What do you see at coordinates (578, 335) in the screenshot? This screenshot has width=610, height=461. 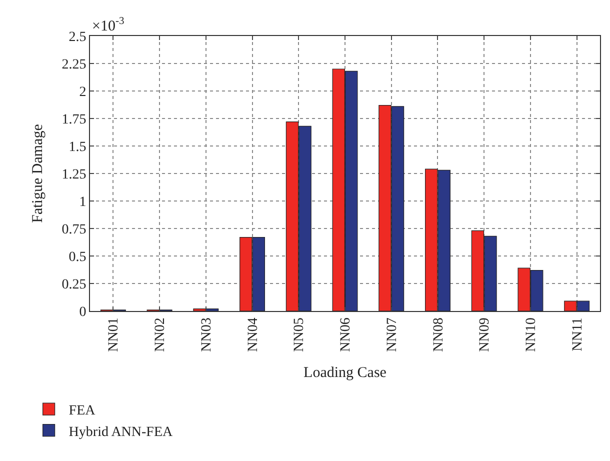 I see `x-tick-label: NN11` at bounding box center [578, 335].